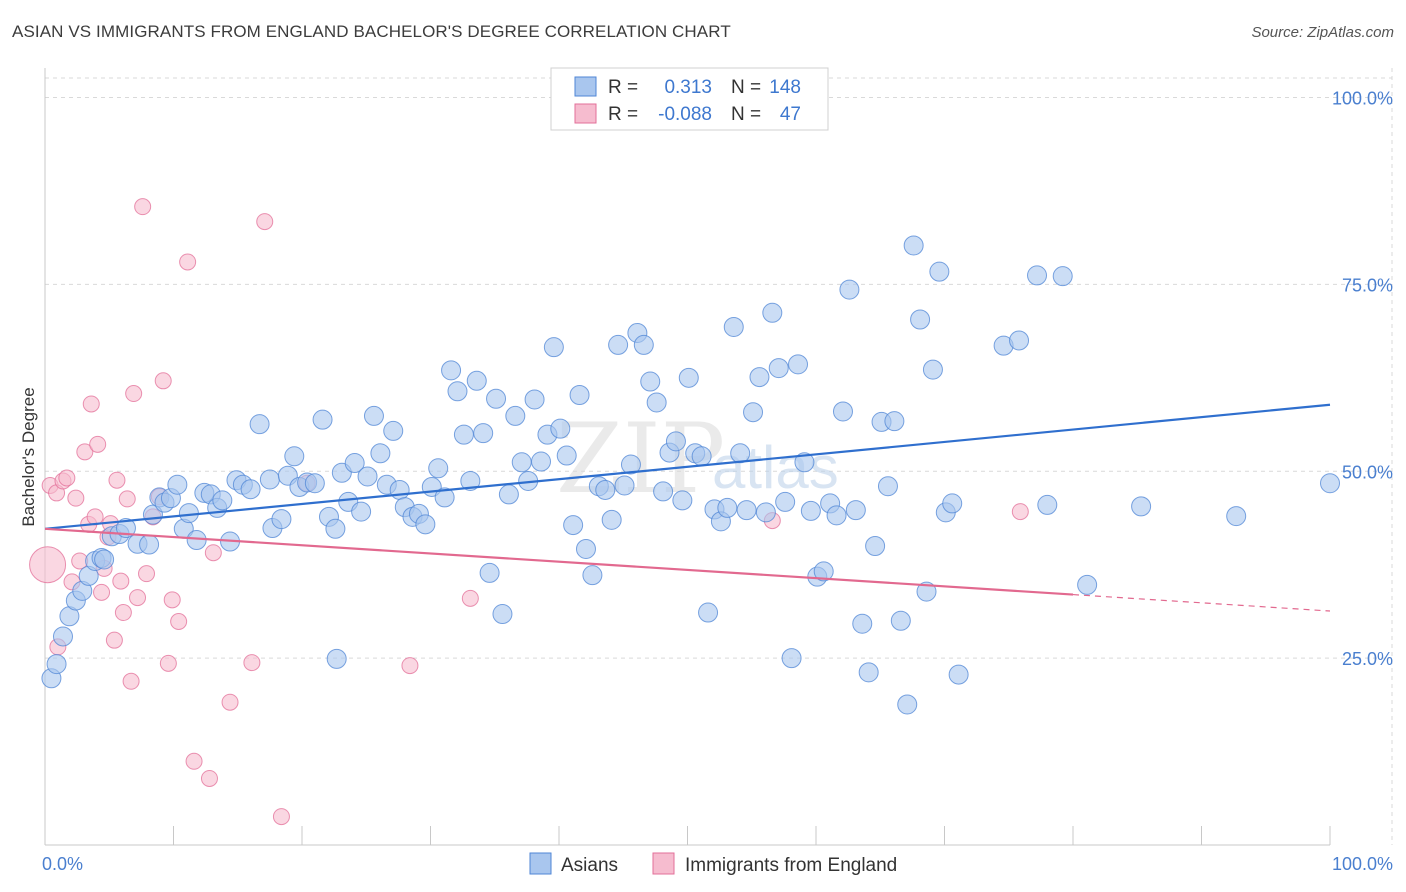 This screenshot has width=1406, height=892. Describe the element at coordinates (1367, 659) in the screenshot. I see `y-tick-label: 25.0%` at that location.